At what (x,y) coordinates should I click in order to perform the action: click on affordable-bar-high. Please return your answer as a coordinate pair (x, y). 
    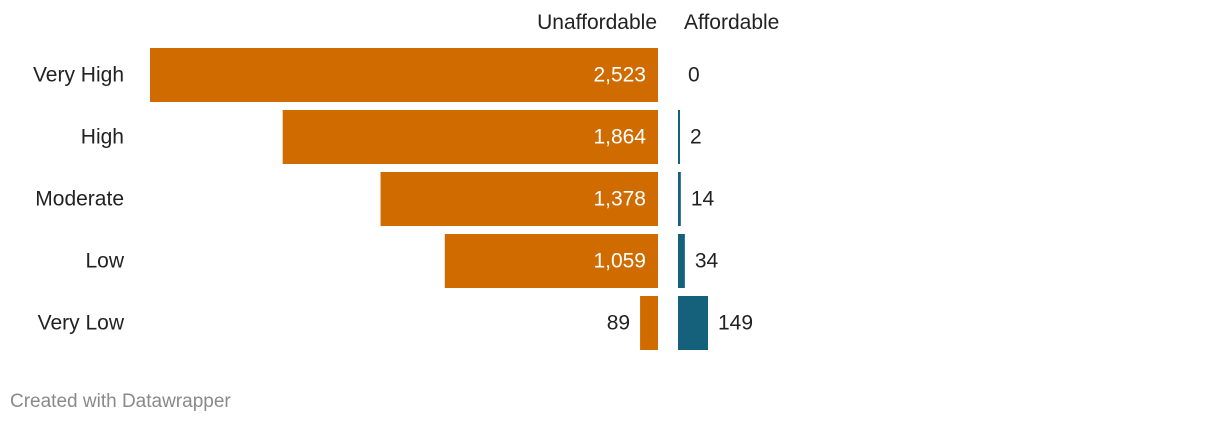
    Looking at the image, I should click on (679, 137).